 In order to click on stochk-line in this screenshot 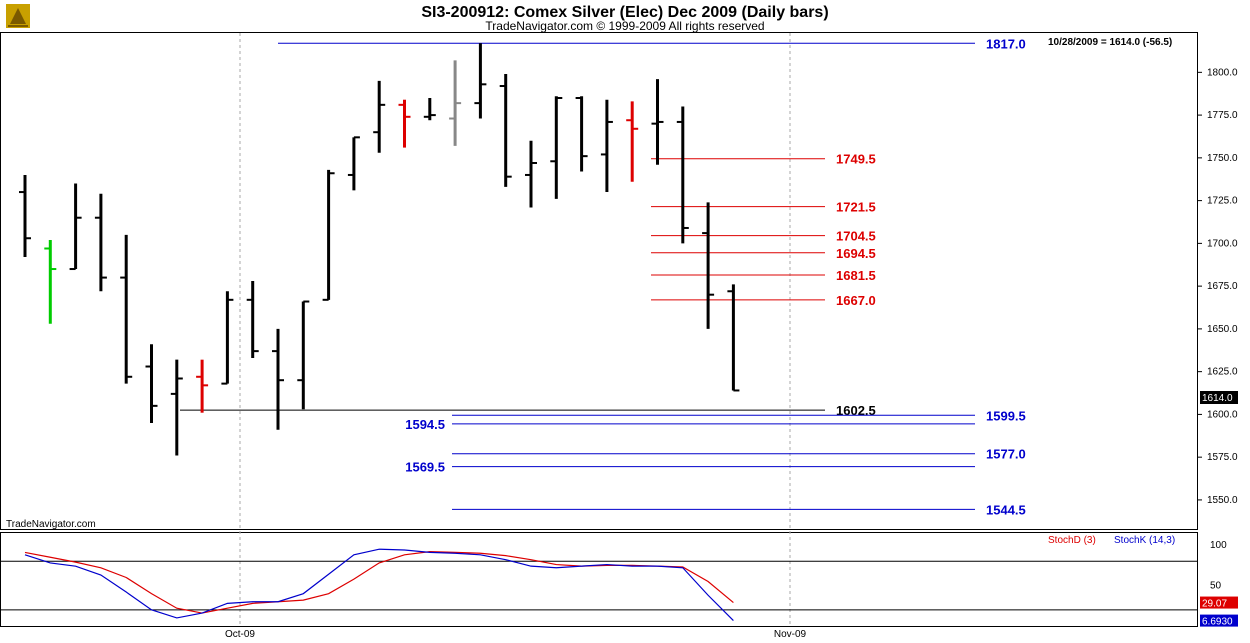, I will do `click(379, 585)`.